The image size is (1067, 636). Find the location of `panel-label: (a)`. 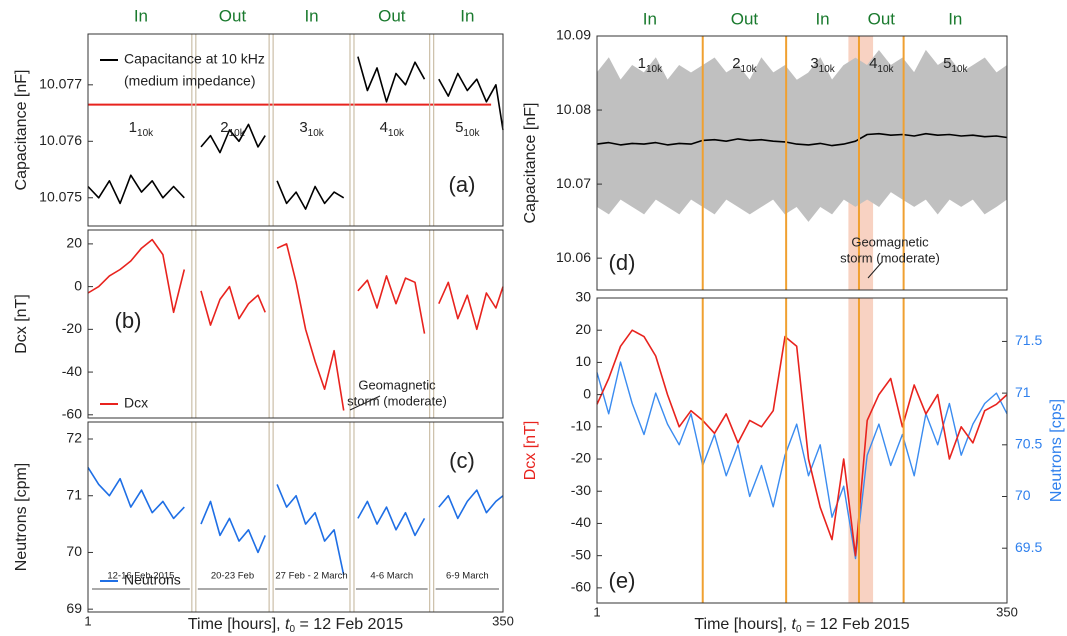

panel-label: (a) is located at coordinates (462, 184).